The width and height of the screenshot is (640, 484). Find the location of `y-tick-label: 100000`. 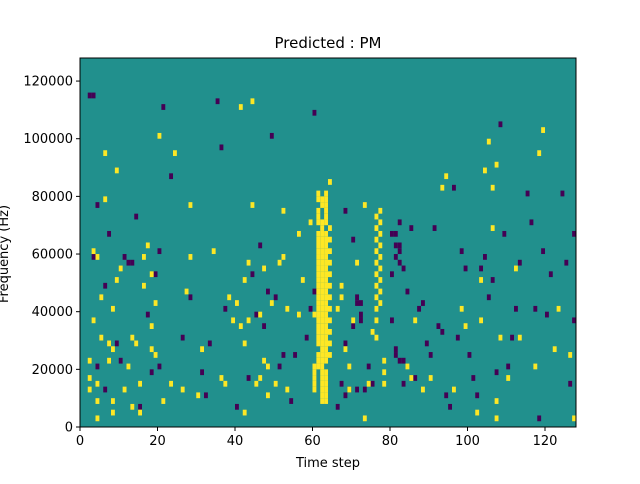

y-tick-label: 100000 is located at coordinates (48, 139).